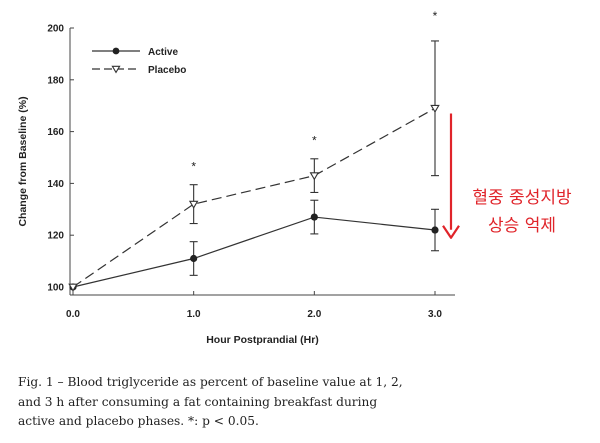 This screenshot has width=600, height=443. What do you see at coordinates (435, 314) in the screenshot?
I see `x-tick-label: 3.0` at bounding box center [435, 314].